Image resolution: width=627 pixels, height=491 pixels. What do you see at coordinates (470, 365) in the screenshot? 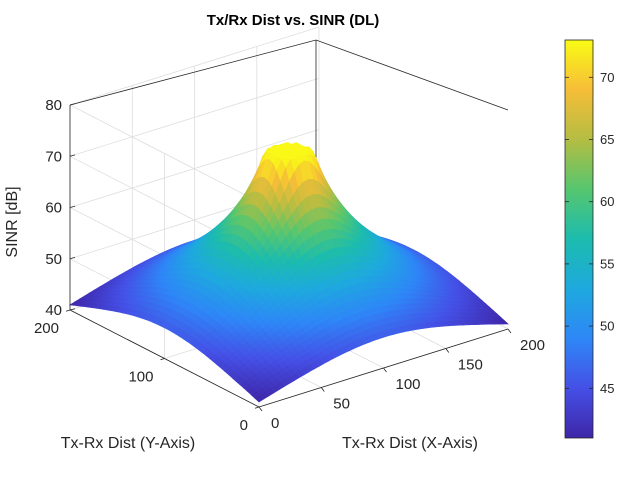
I see `x-tick-label: 150` at bounding box center [470, 365].